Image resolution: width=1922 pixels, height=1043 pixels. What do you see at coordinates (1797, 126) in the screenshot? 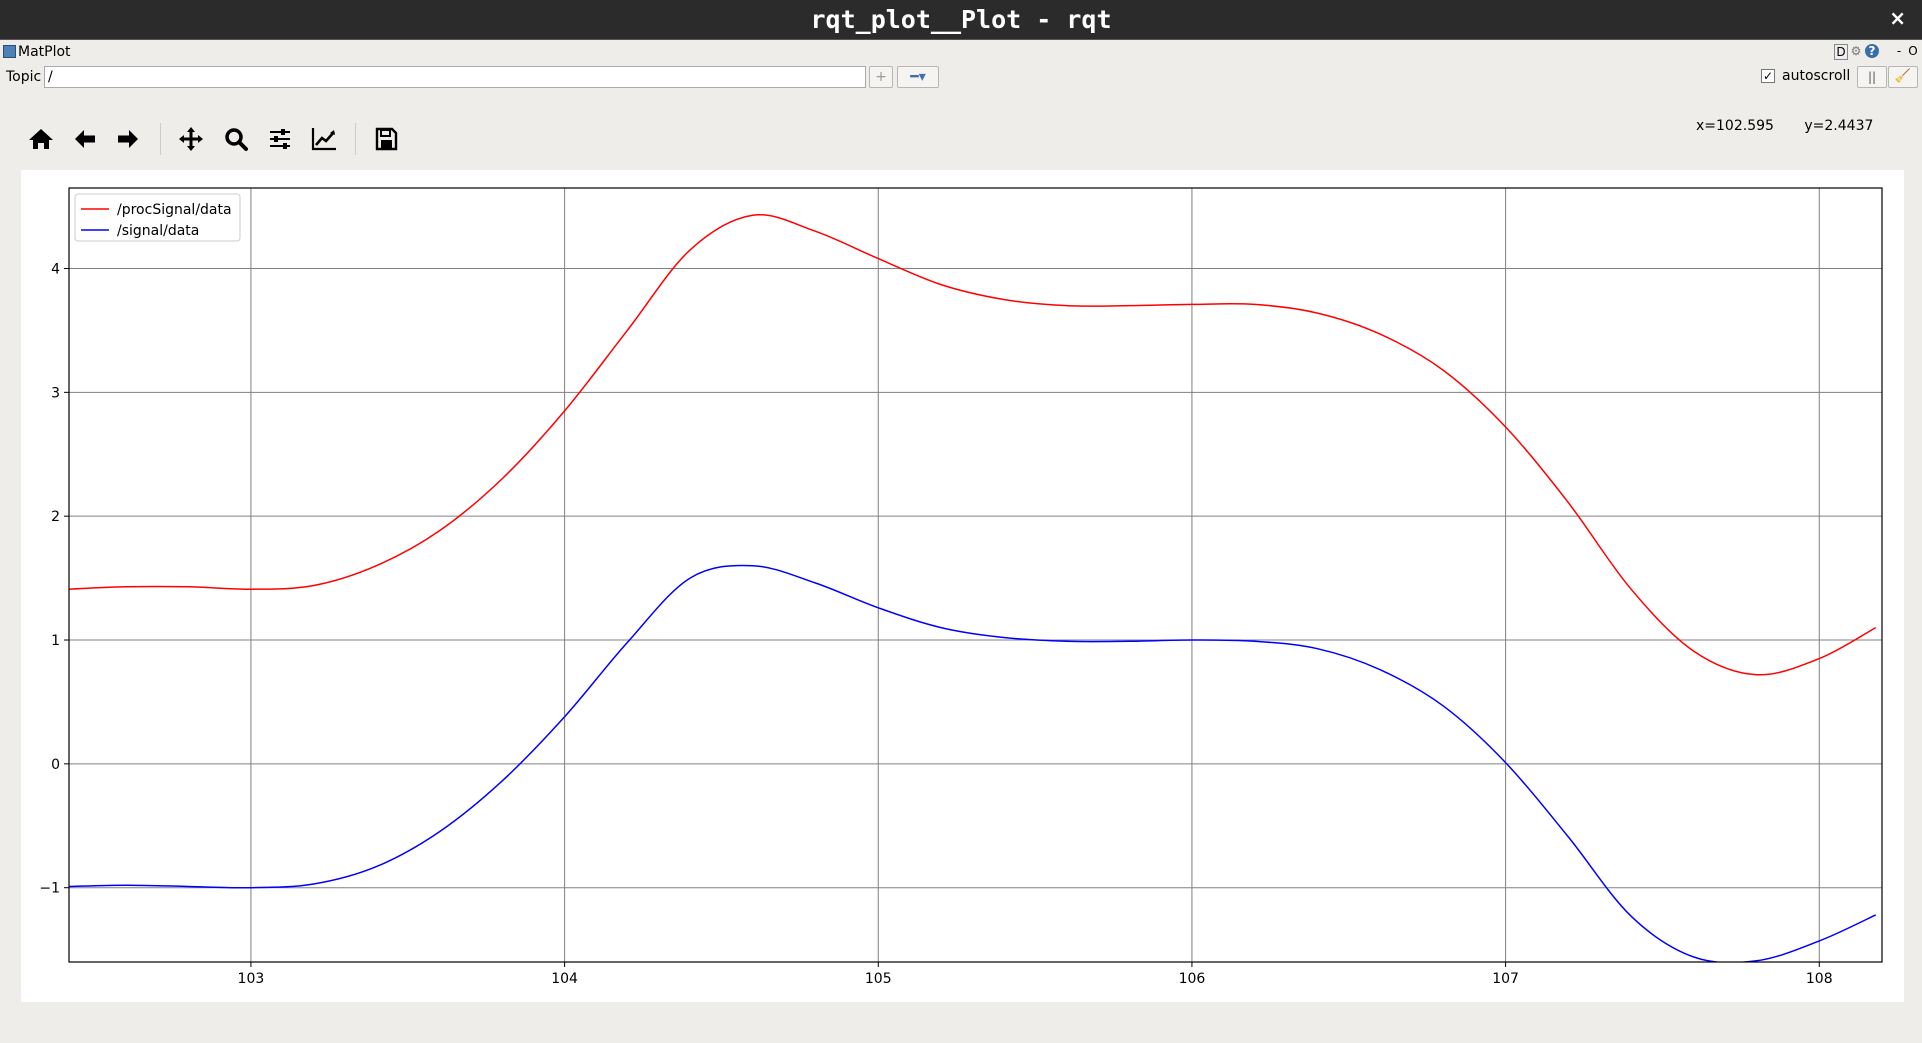
I see `cursor-coordinates: x=102.595 y=2.4437` at bounding box center [1797, 126].